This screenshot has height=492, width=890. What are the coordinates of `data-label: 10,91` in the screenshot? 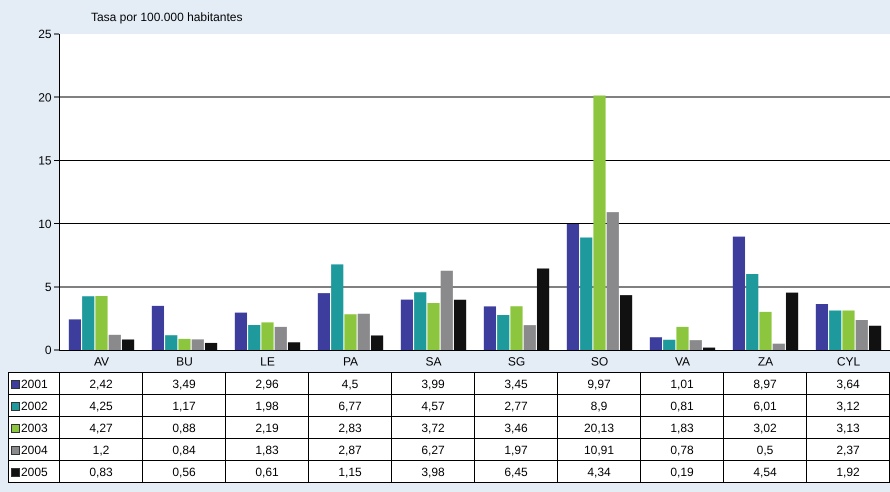 It's located at (599, 449).